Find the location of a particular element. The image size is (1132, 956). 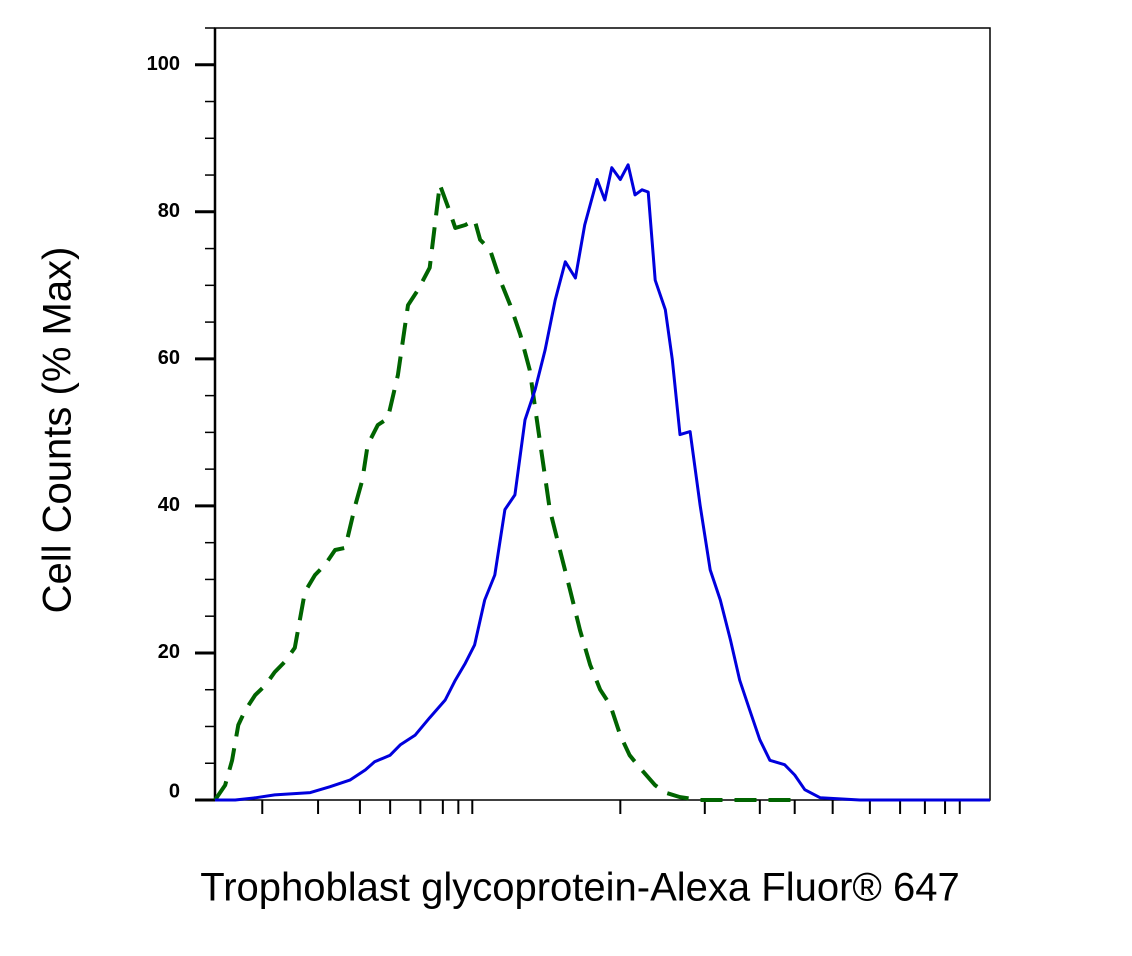

y-tick-label: 20 is located at coordinates (169, 652).